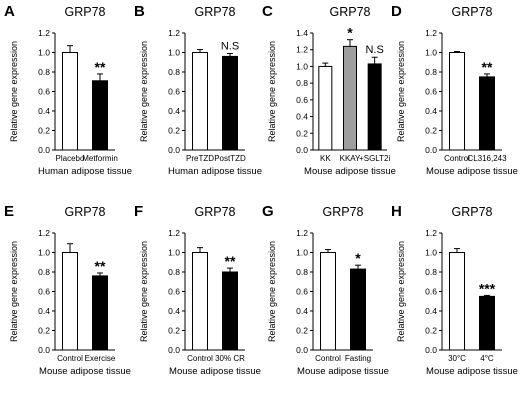 The height and width of the screenshot is (400, 520). I want to click on panel-letter: B, so click(139, 11).